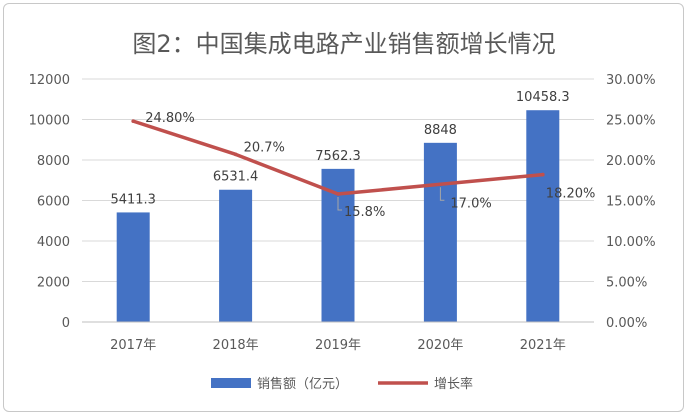 The image size is (689, 420). I want to click on y-right-tick-label: 10.00%, so click(631, 242).